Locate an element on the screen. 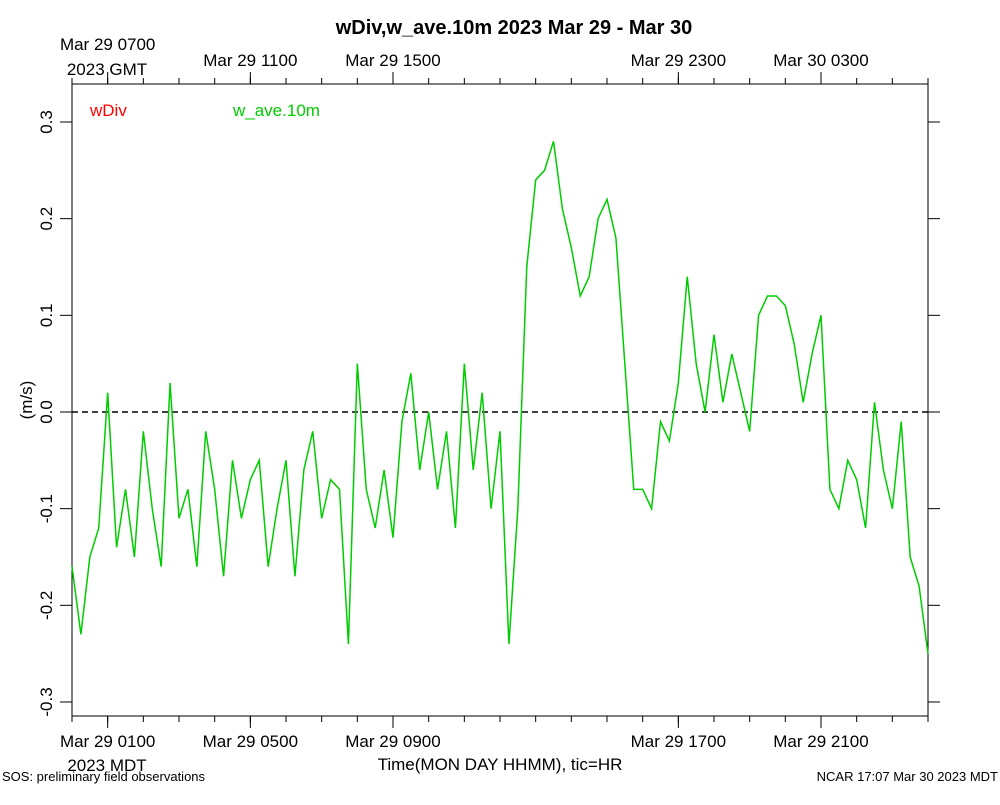  x-tick-label: Mar 29 1700 is located at coordinates (678, 741).